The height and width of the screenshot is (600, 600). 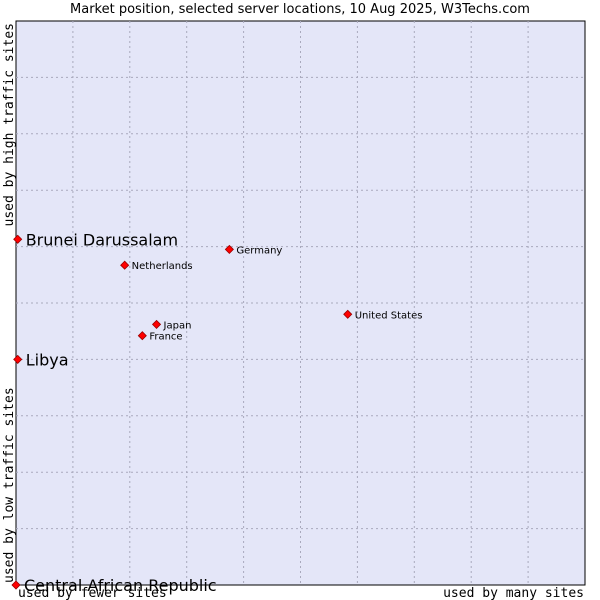 What do you see at coordinates (18, 239) in the screenshot?
I see `point-brunei-darussalam` at bounding box center [18, 239].